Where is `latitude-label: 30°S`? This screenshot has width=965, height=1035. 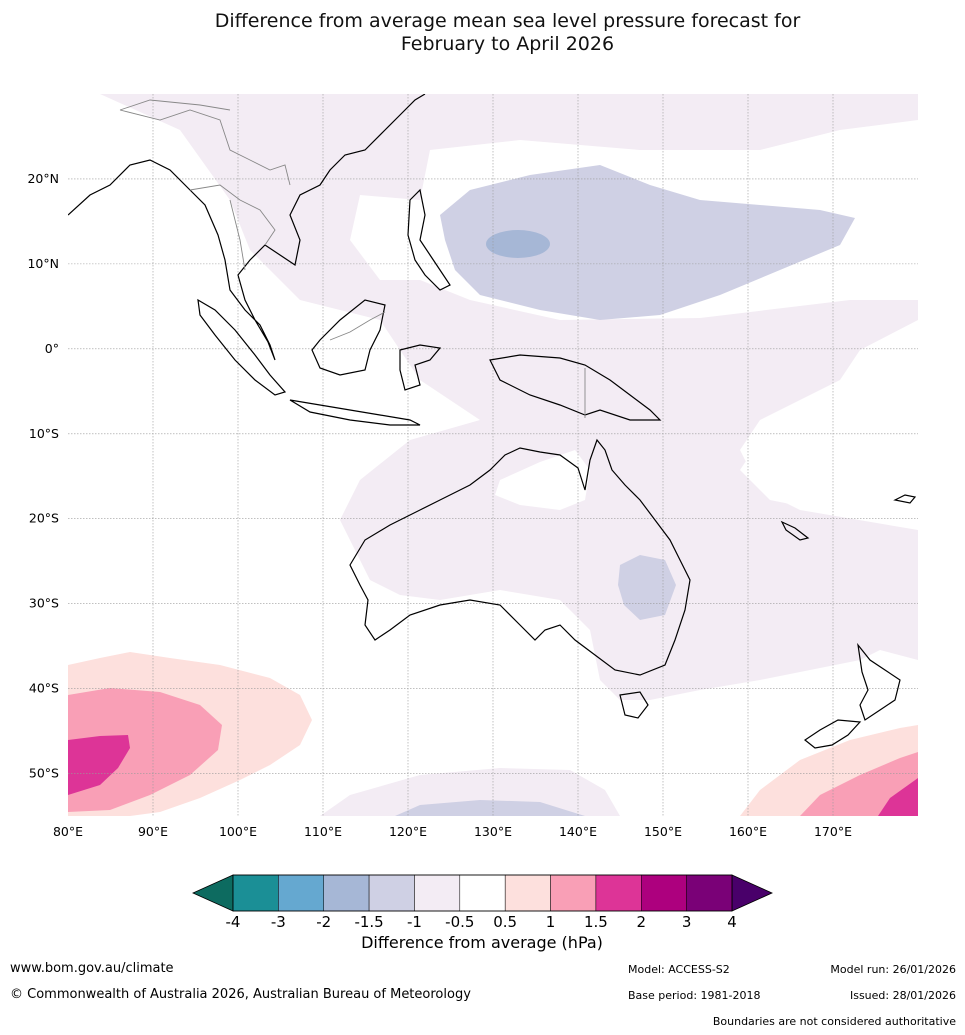 latitude-label: 30°S is located at coordinates (44, 603).